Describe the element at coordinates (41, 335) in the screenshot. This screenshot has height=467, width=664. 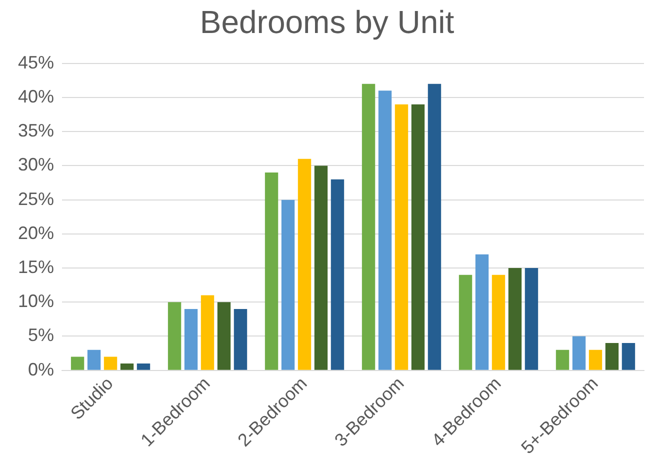
I see `y-tick-label: 5%` at that location.